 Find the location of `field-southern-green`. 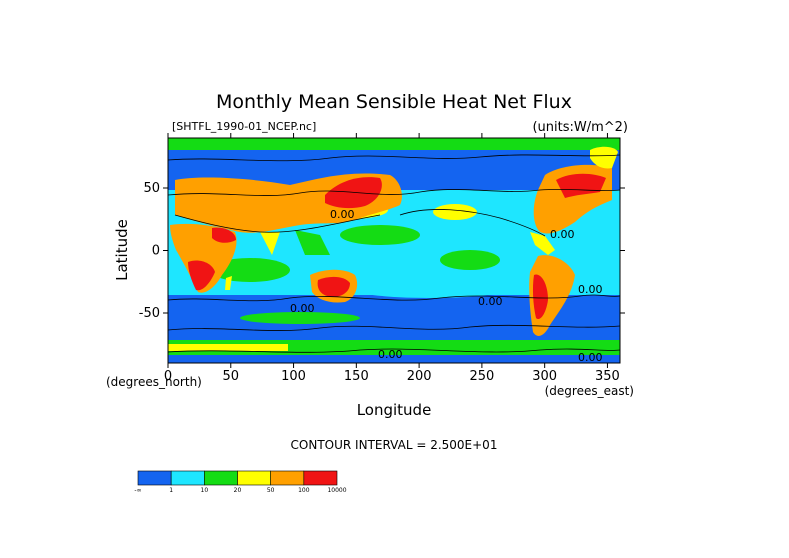

field-southern-green is located at coordinates (300, 318).